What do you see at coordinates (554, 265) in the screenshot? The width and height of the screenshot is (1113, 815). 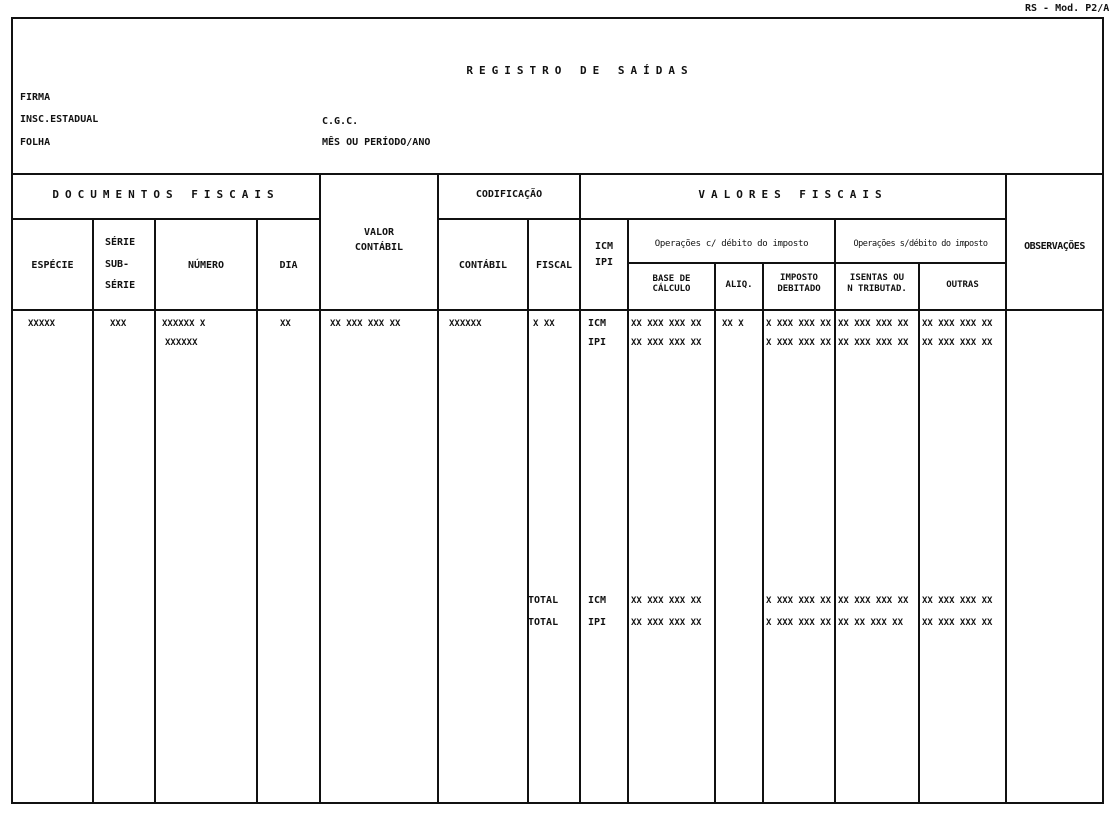 I see `col-fiscal: FISCAL` at bounding box center [554, 265].